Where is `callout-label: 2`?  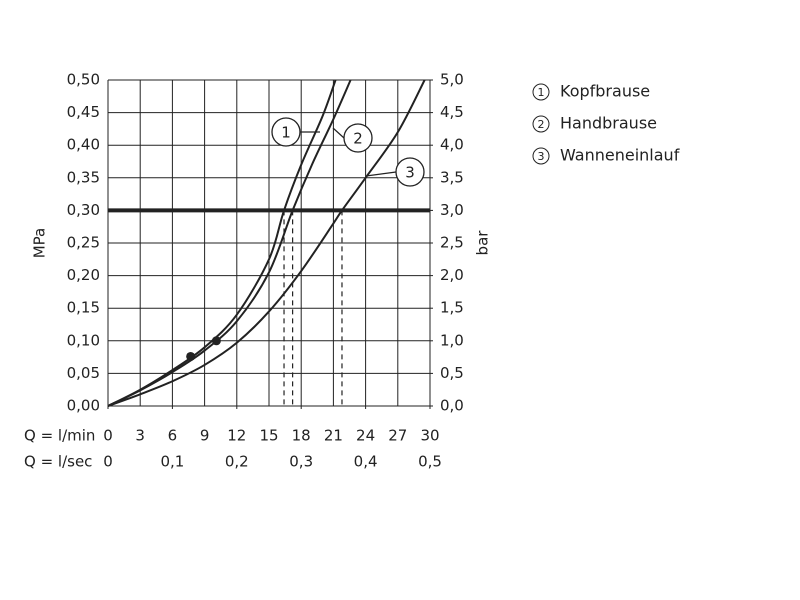
callout-label: 2 is located at coordinates (358, 139).